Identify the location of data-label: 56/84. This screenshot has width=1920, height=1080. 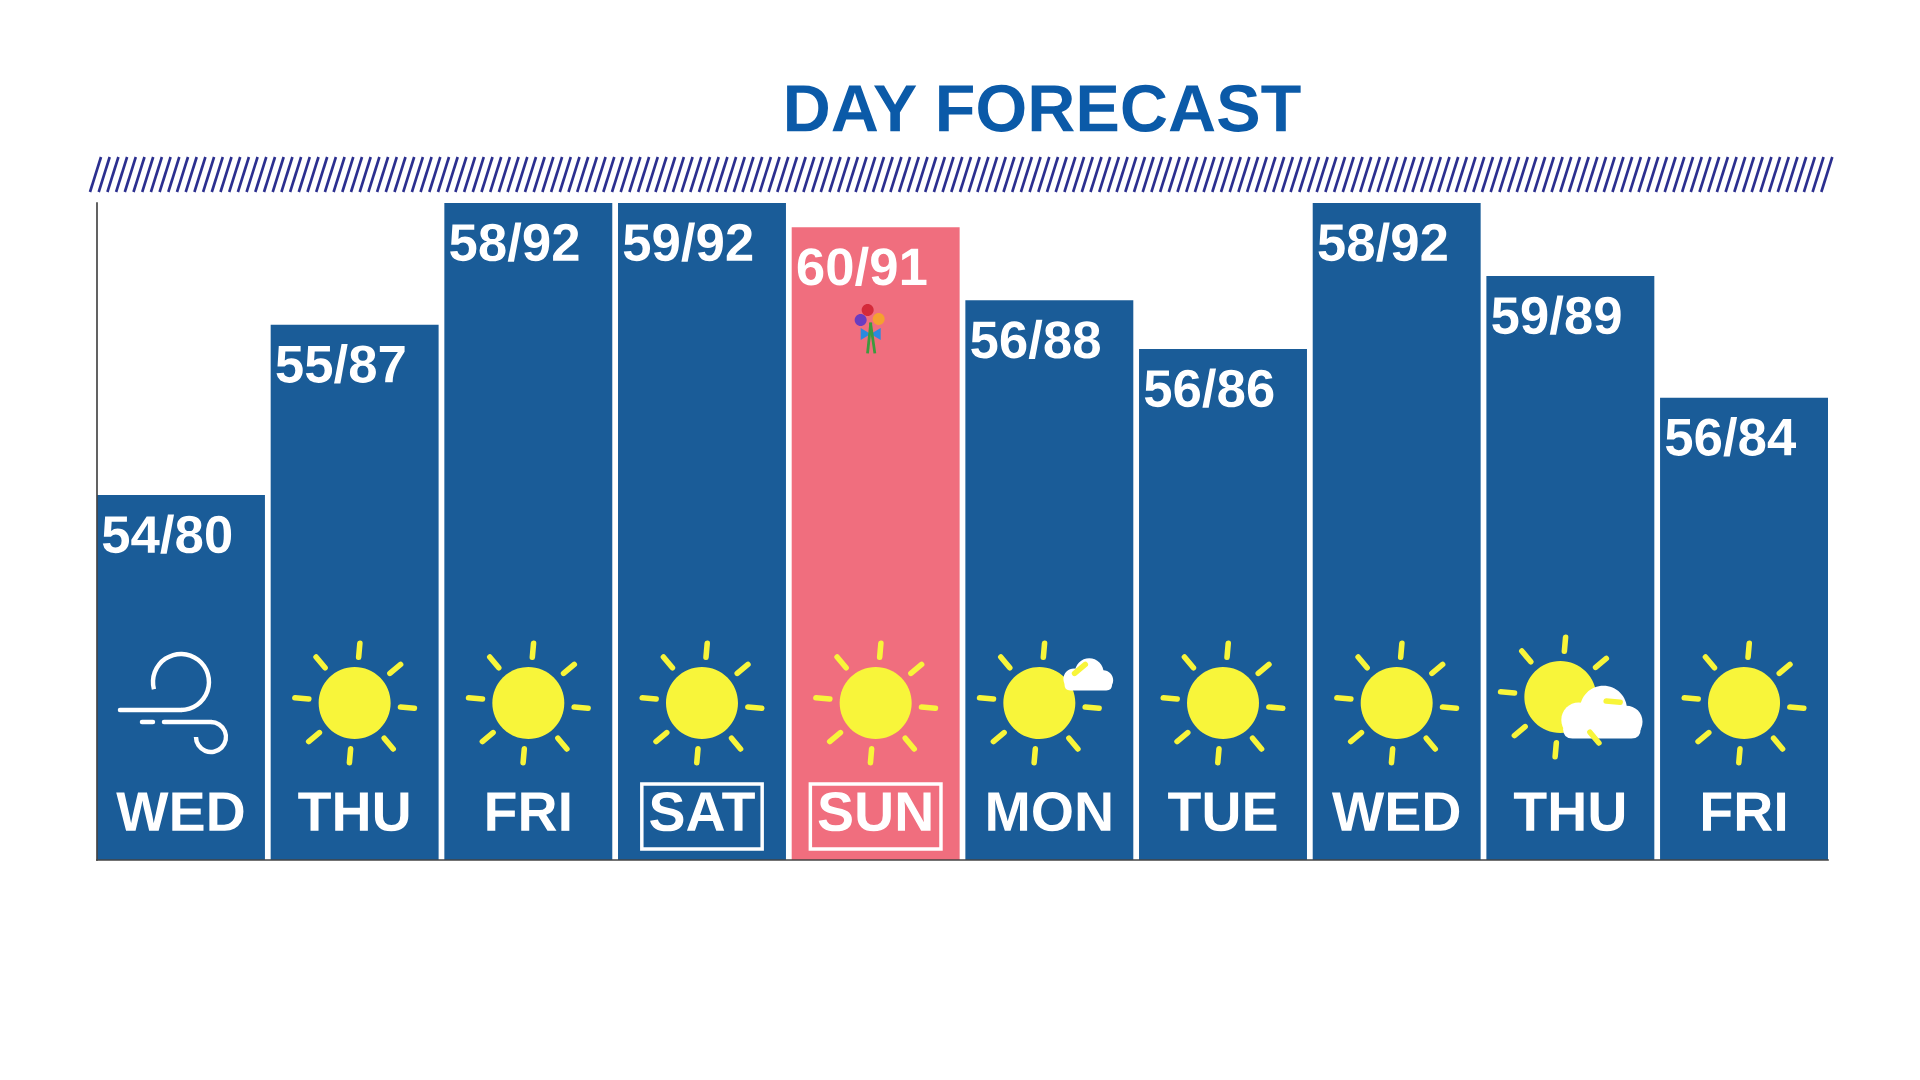
(1731, 437).